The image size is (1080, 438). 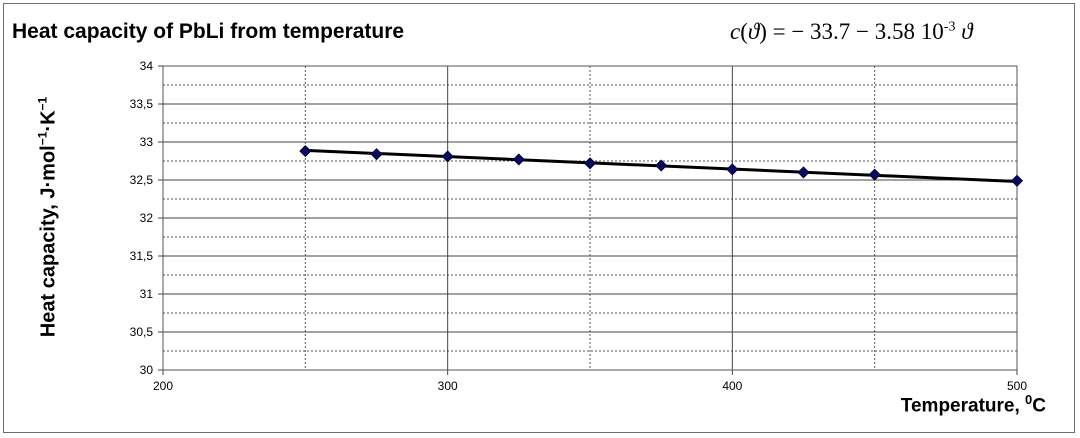 I want to click on y-tick-label: 34, so click(x=147, y=66).